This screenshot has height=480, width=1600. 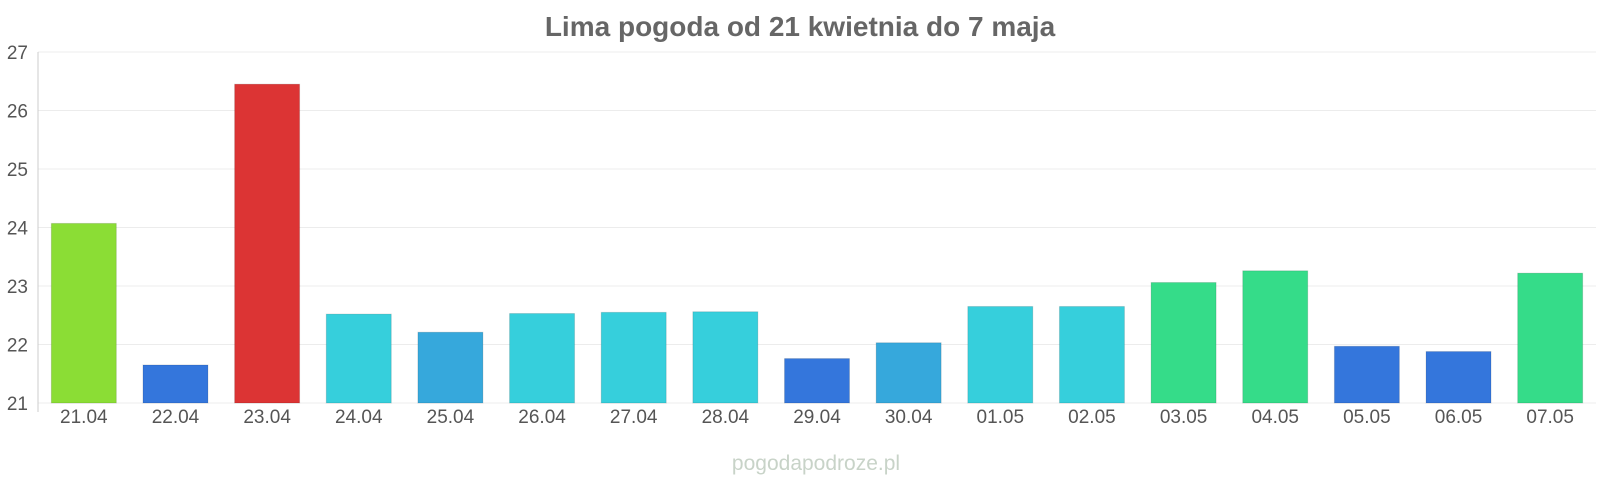 What do you see at coordinates (359, 417) in the screenshot?
I see `x-tick-label: 24.04` at bounding box center [359, 417].